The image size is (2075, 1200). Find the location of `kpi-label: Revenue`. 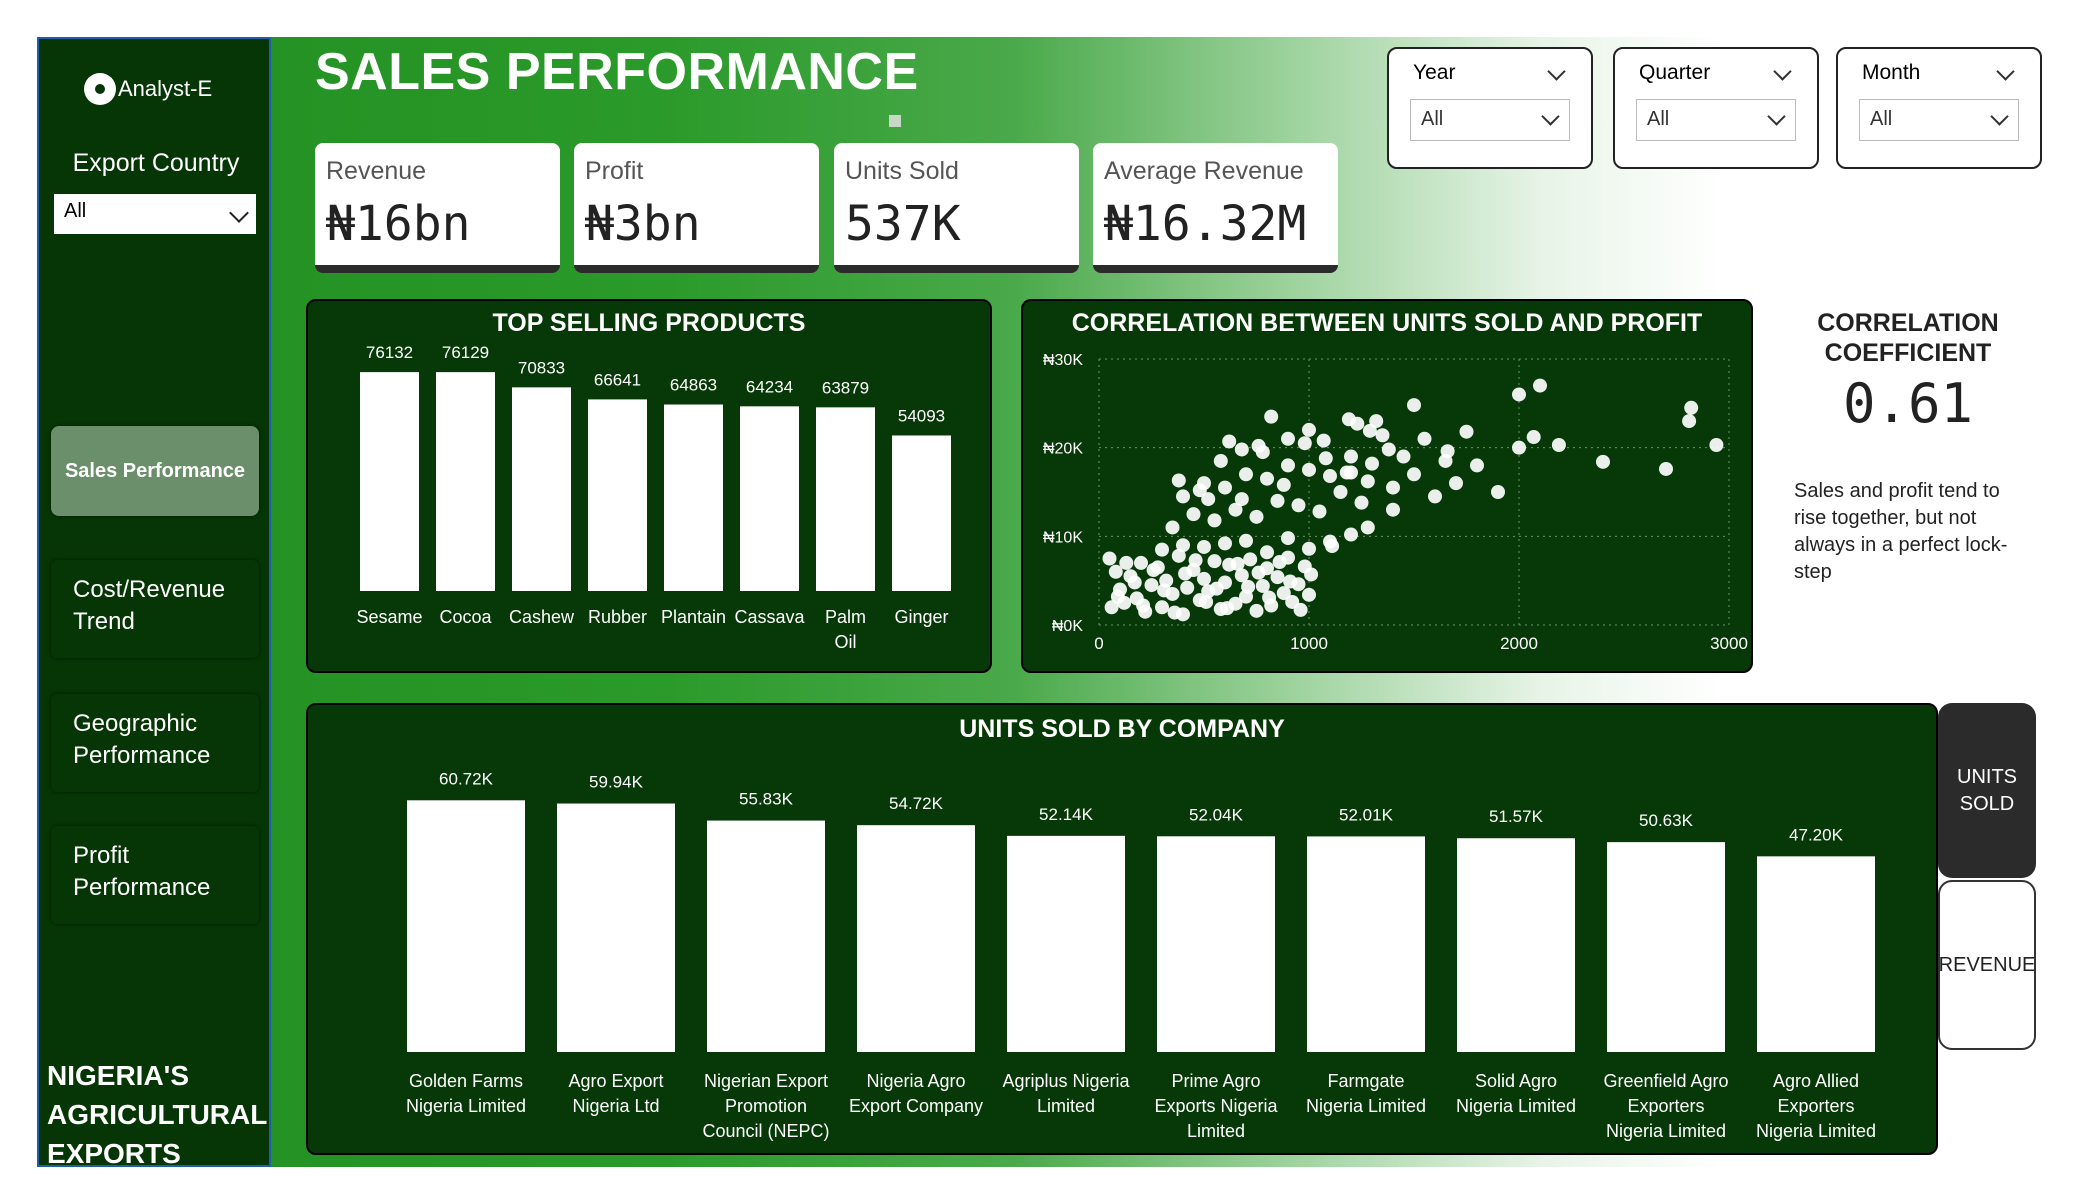

kpi-label: Revenue is located at coordinates (376, 171).